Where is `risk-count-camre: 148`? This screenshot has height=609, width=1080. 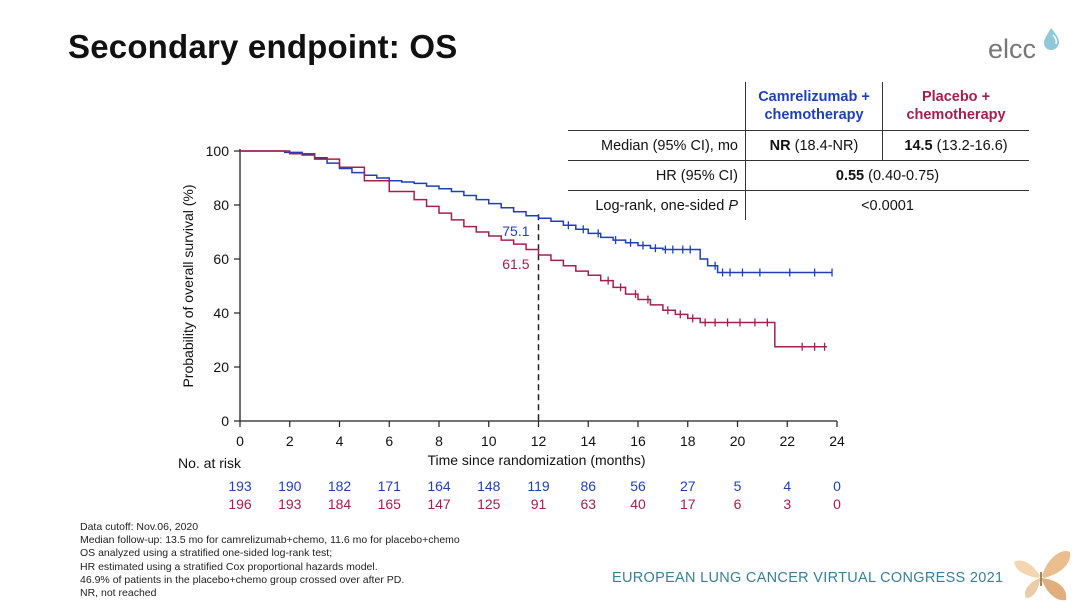
risk-count-camre: 148 is located at coordinates (489, 486).